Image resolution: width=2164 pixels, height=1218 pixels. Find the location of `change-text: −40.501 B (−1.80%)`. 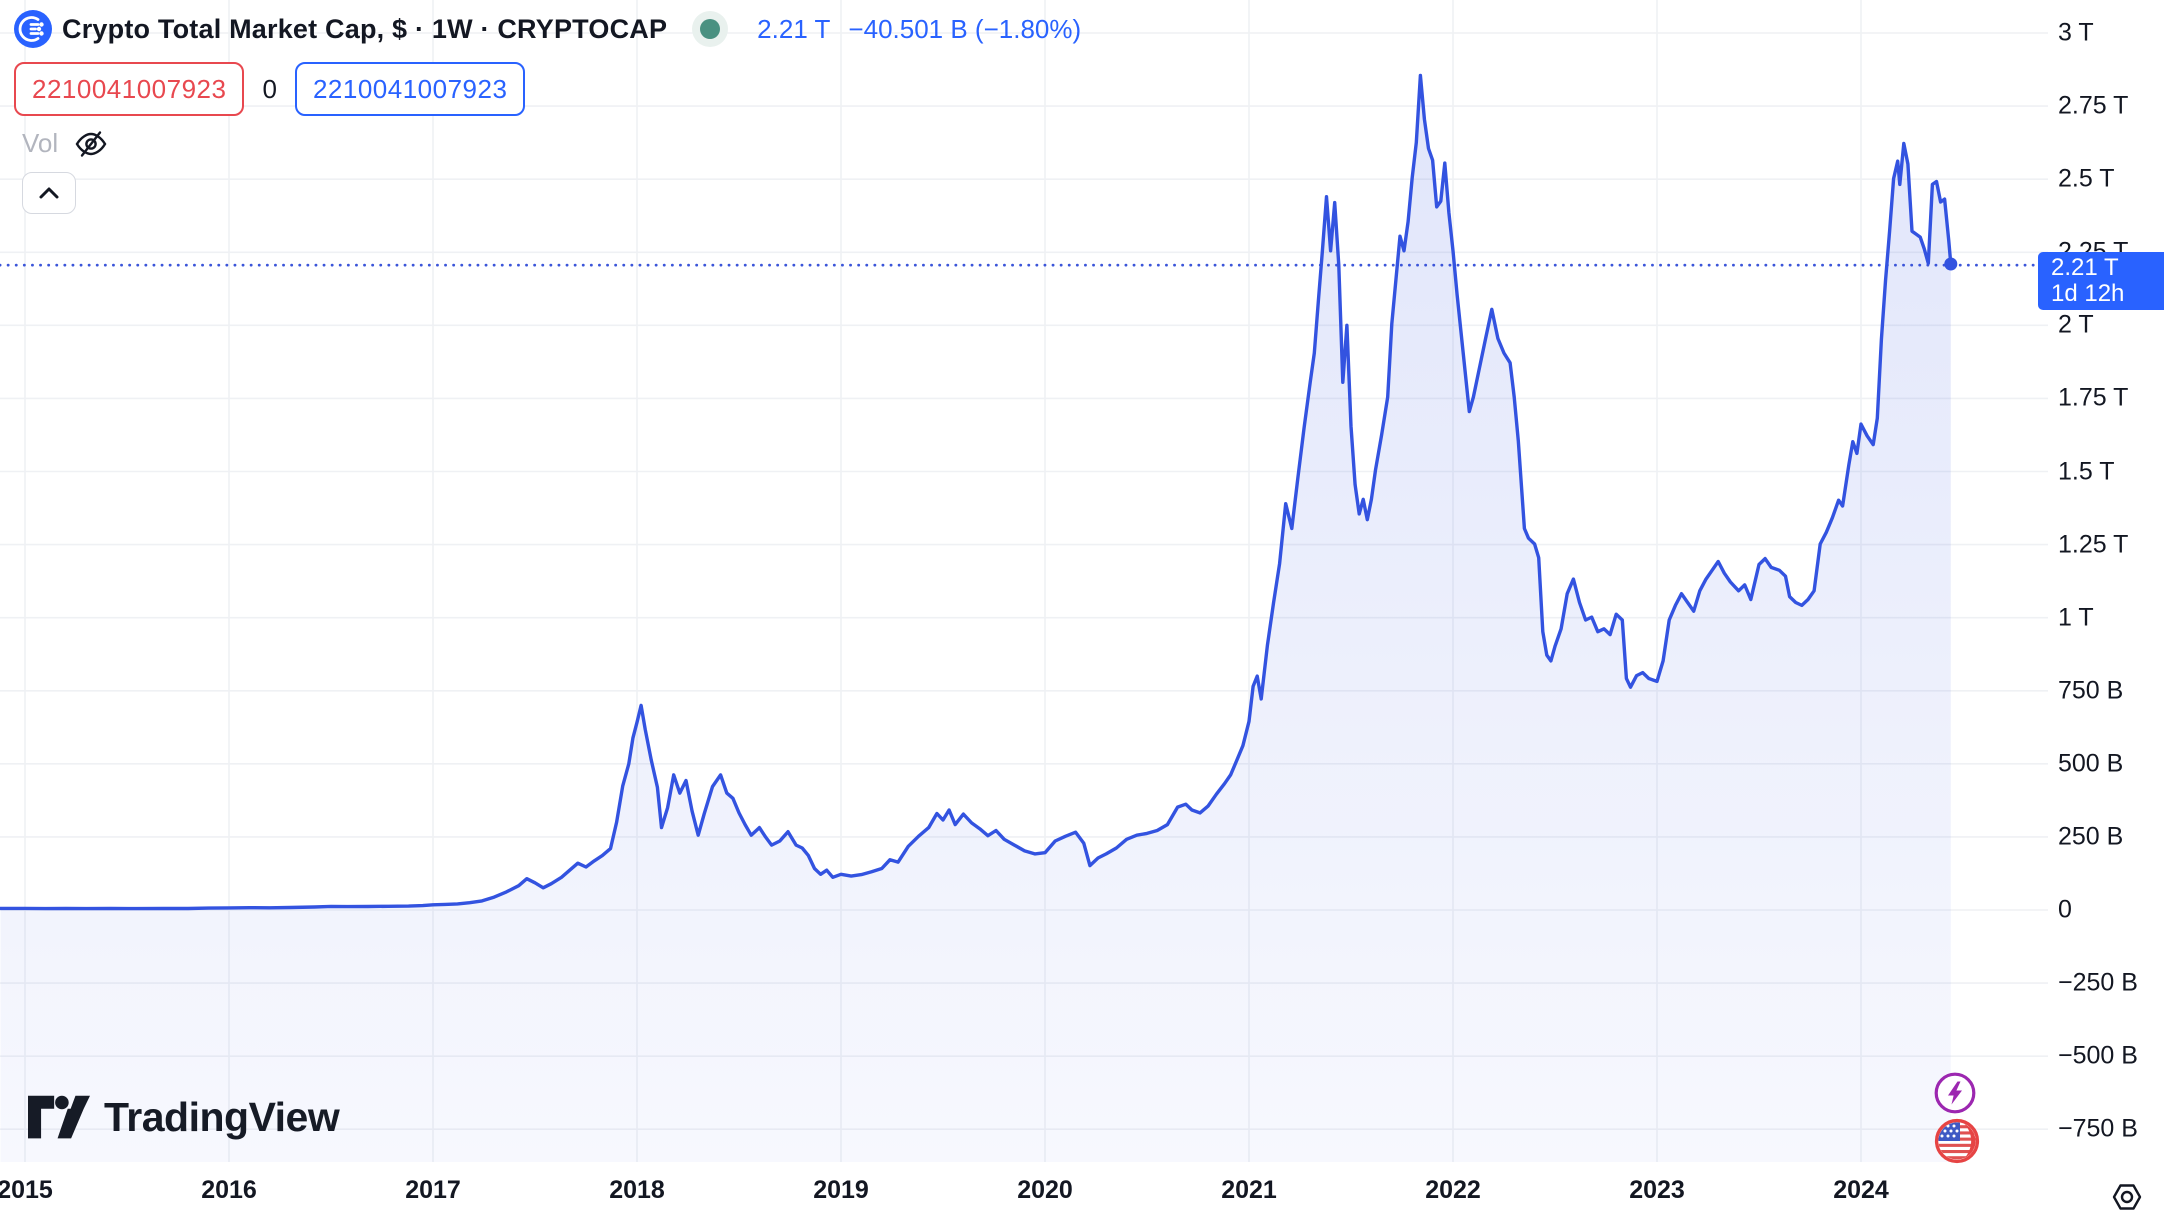

change-text: −40.501 B (−1.80%) is located at coordinates (965, 28).